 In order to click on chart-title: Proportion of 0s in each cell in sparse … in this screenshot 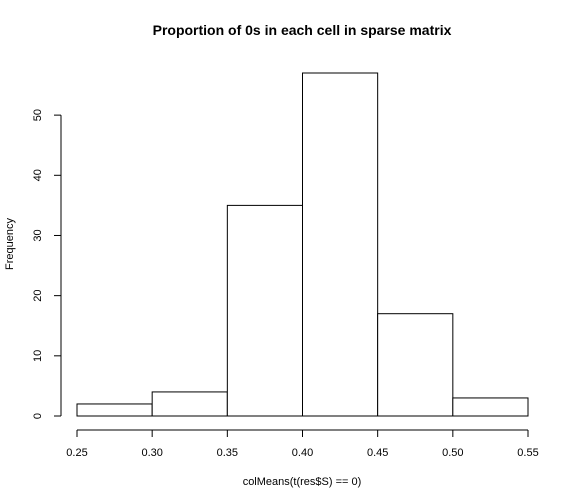, I will do `click(302, 30)`.